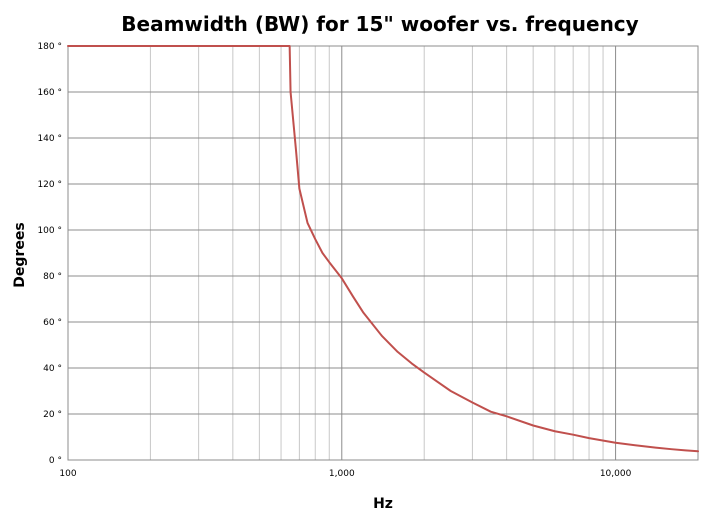  What do you see at coordinates (67, 474) in the screenshot?
I see `x-tick-label: 100` at bounding box center [67, 474].